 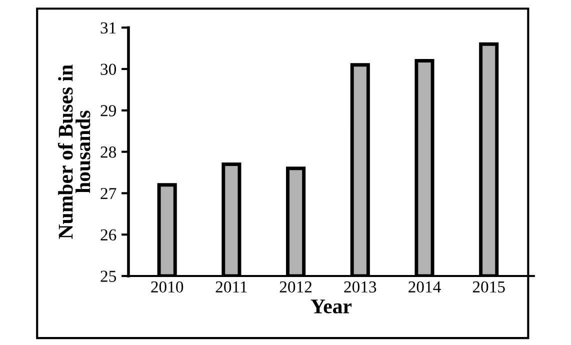 What do you see at coordinates (108, 276) in the screenshot?
I see `y-tick-label: 25` at bounding box center [108, 276].